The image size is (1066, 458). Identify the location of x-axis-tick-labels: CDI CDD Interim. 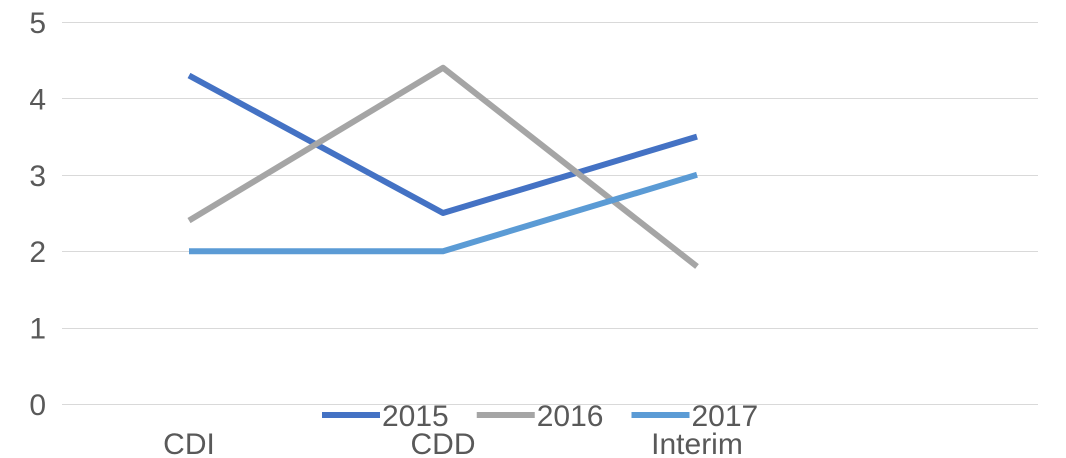
(453, 443).